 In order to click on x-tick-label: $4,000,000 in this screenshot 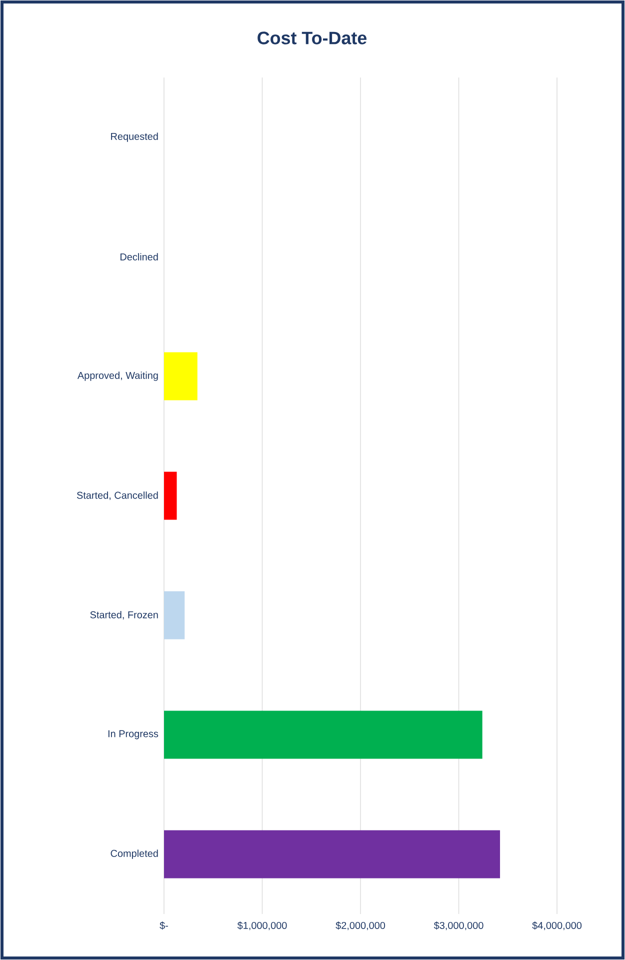, I will do `click(557, 926)`.